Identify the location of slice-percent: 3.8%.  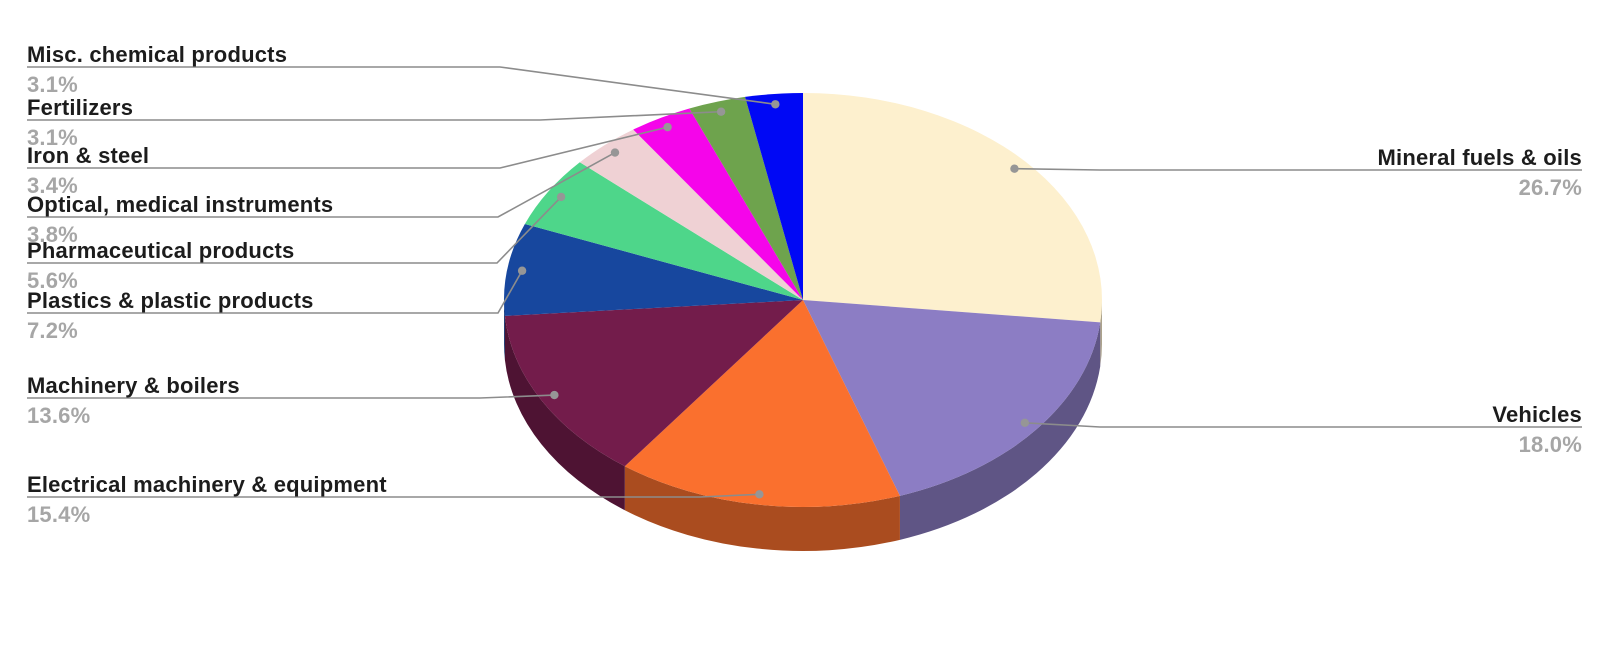
(52, 234).